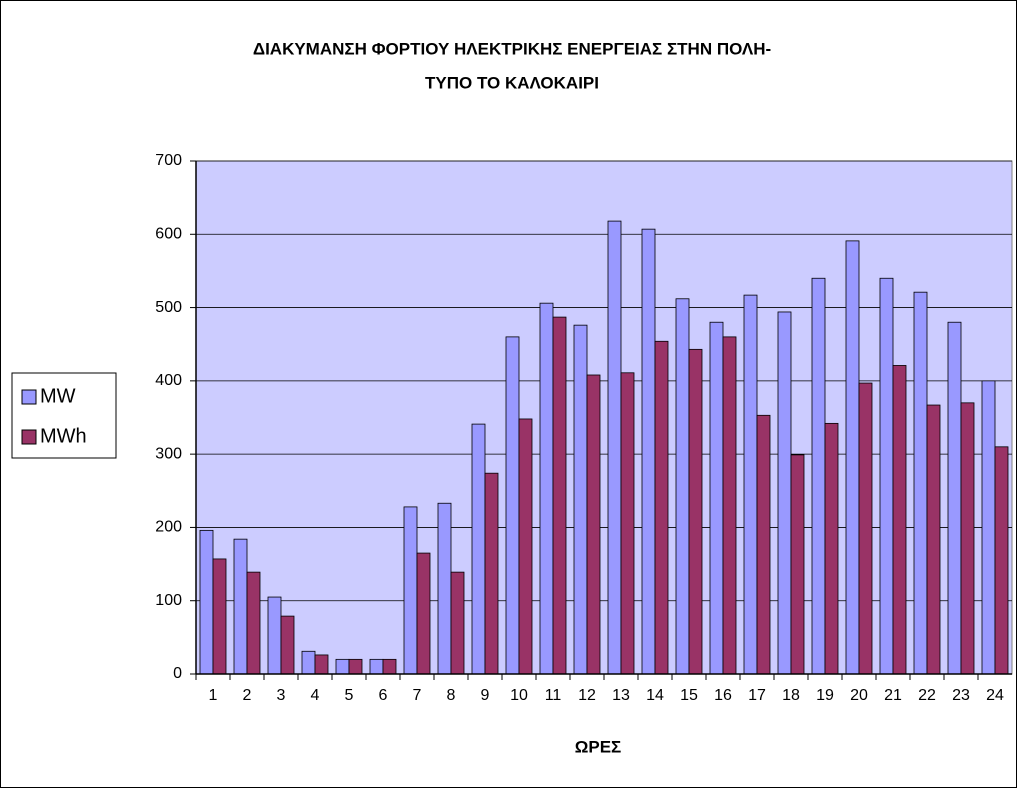  I want to click on x-tick-label: 14, so click(655, 695).